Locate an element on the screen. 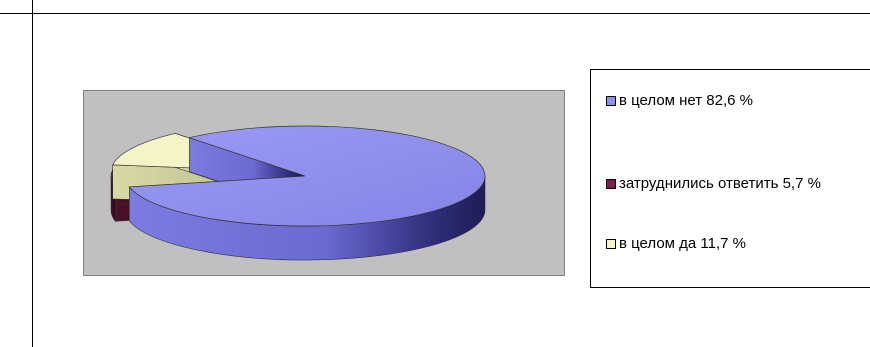 Image resolution: width=870 pixels, height=347 pixels. legend-swatch-cream is located at coordinates (611, 244).